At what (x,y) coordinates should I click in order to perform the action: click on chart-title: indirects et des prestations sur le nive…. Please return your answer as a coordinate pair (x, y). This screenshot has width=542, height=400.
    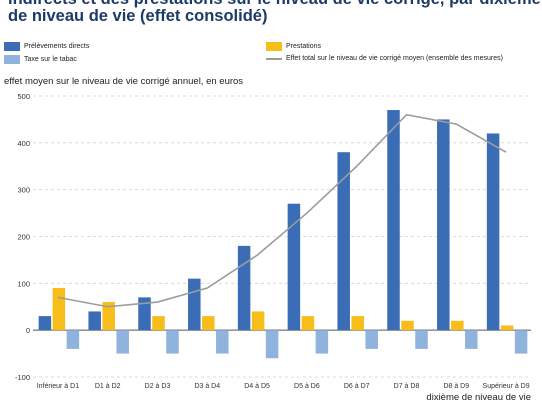
    Looking at the image, I should click on (275, 12).